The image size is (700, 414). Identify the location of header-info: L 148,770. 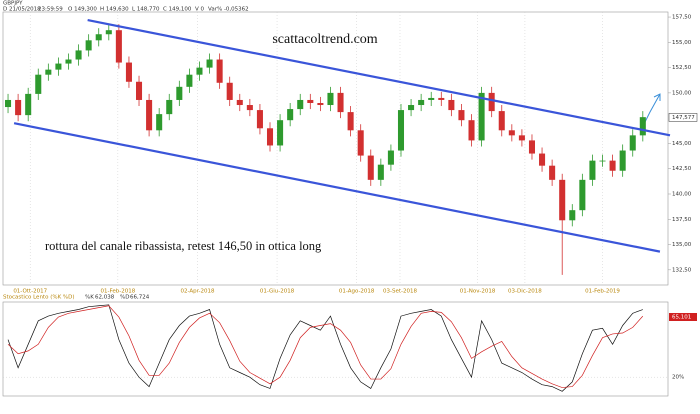
(146, 10).